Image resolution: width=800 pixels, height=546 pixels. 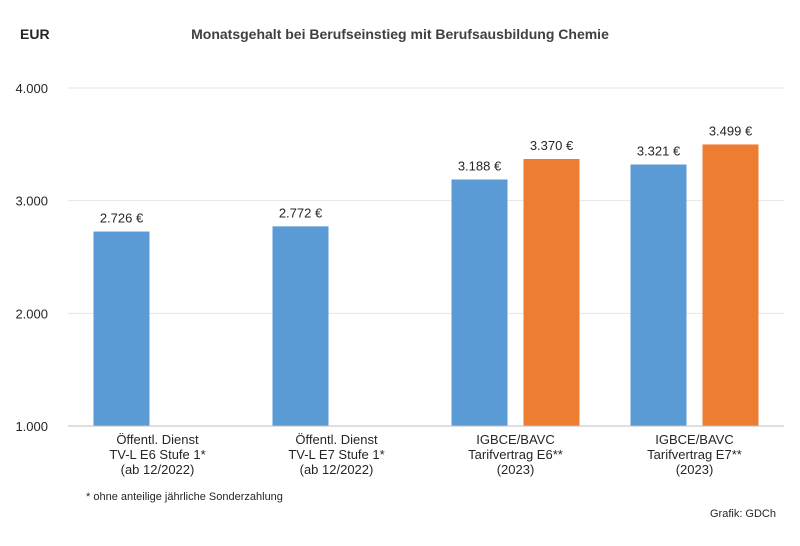 What do you see at coordinates (31, 313) in the screenshot?
I see `y-tick-label: 2.000` at bounding box center [31, 313].